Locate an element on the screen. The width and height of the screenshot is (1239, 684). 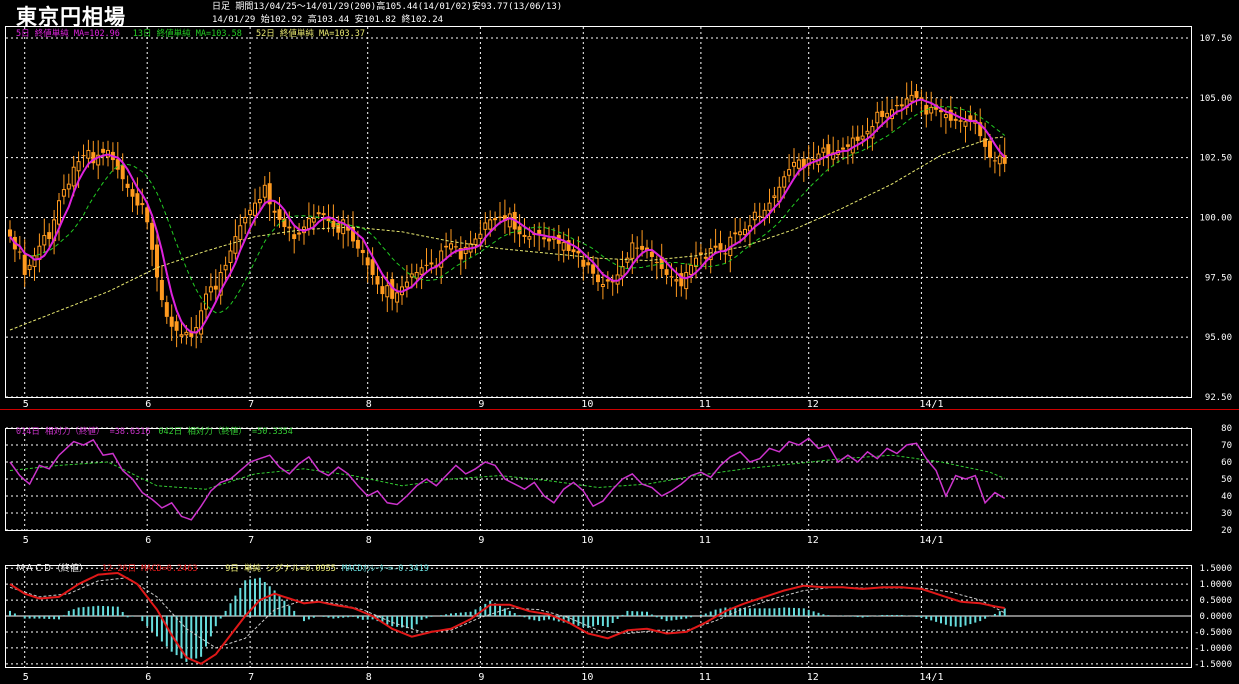
rsi-ytick-label: 20 is located at coordinates (1226, 531).